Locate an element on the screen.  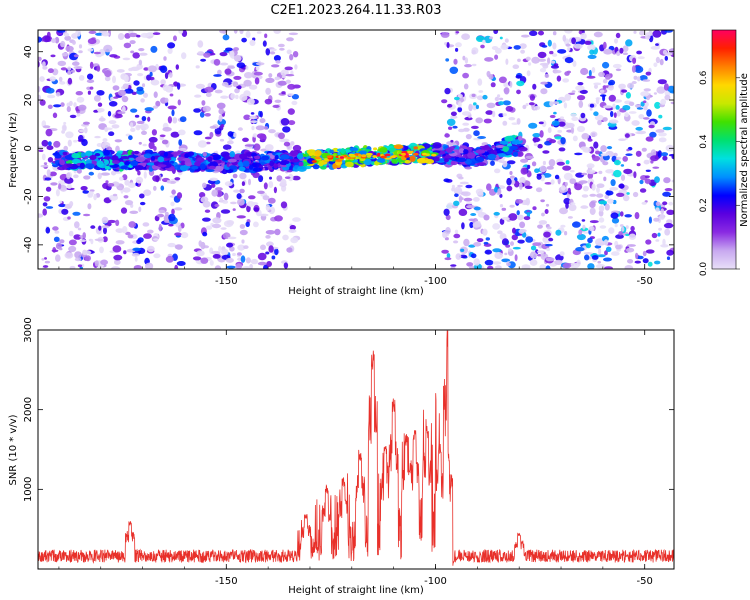
snr-x-axis-label: Height of straight line (km) is located at coordinates (356, 590).